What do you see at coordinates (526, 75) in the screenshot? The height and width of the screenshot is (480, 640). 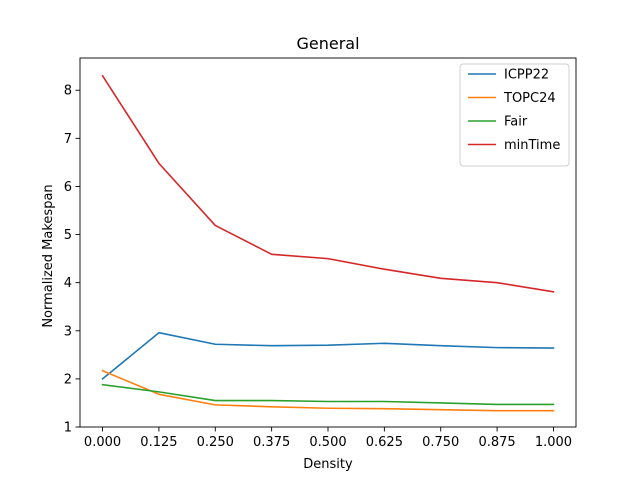 I see `legend-label-icpp22: ICPP22` at bounding box center [526, 75].